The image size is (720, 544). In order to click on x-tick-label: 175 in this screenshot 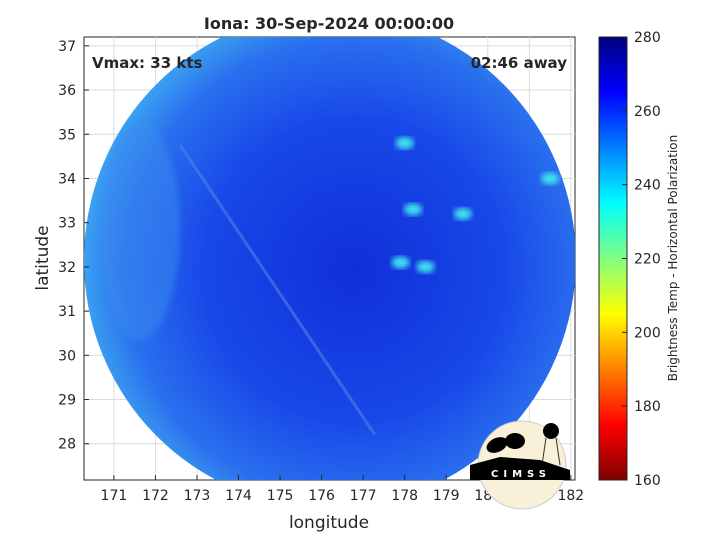, I will do `click(280, 496)`.